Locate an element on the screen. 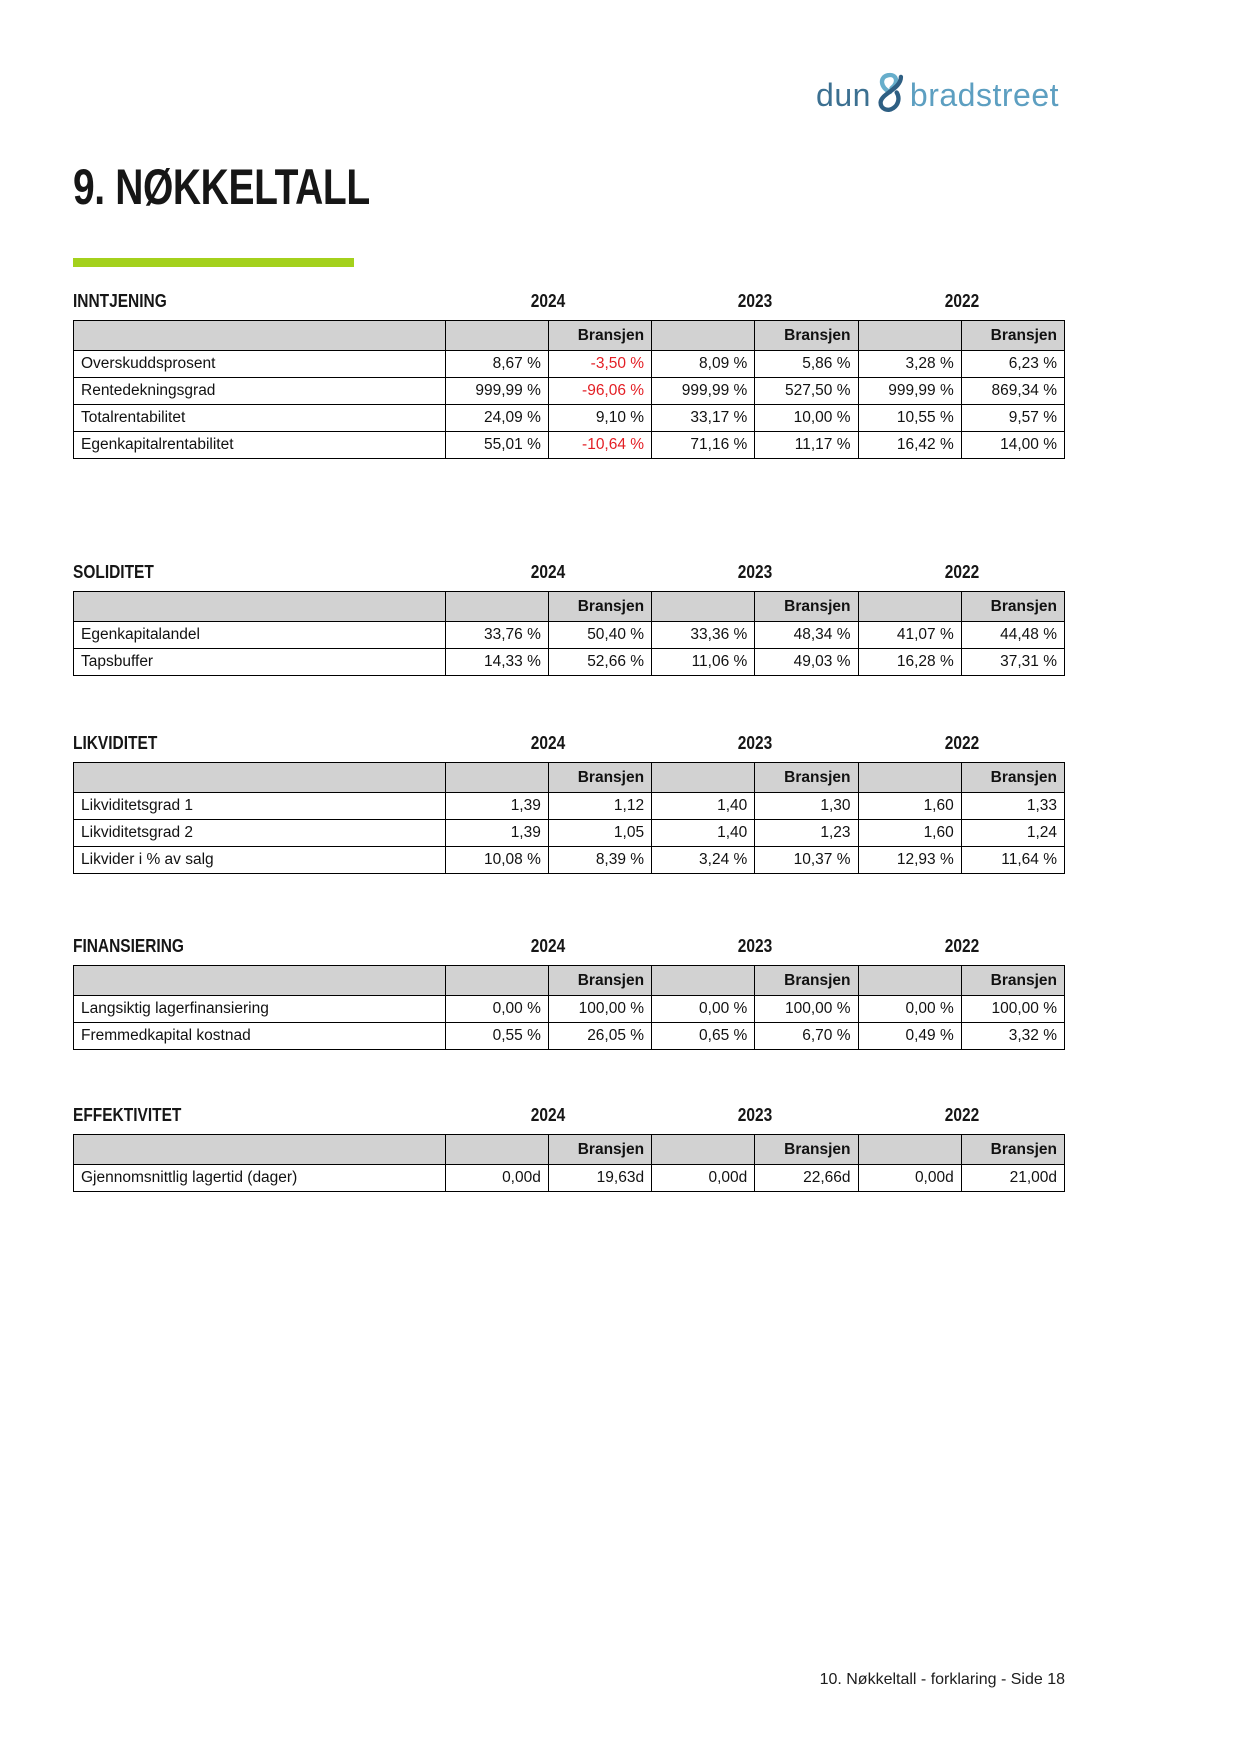 This screenshot has height=1754, width=1241. value-cell: 11,06 % is located at coordinates (703, 662).